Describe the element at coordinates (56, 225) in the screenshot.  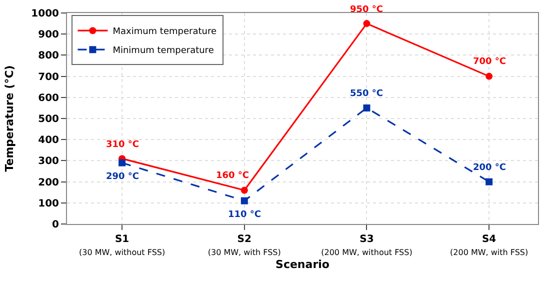
I see `y-tick-label: 0` at that location.